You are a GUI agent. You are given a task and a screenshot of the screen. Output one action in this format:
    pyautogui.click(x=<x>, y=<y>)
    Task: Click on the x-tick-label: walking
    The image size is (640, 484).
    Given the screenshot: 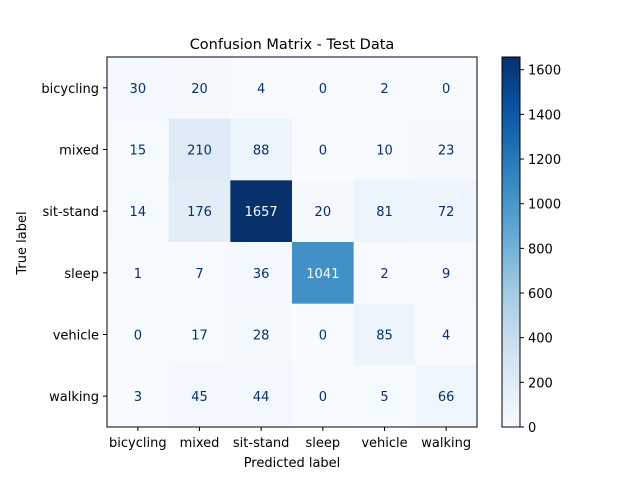 What is the action you would take?
    pyautogui.click(x=446, y=443)
    